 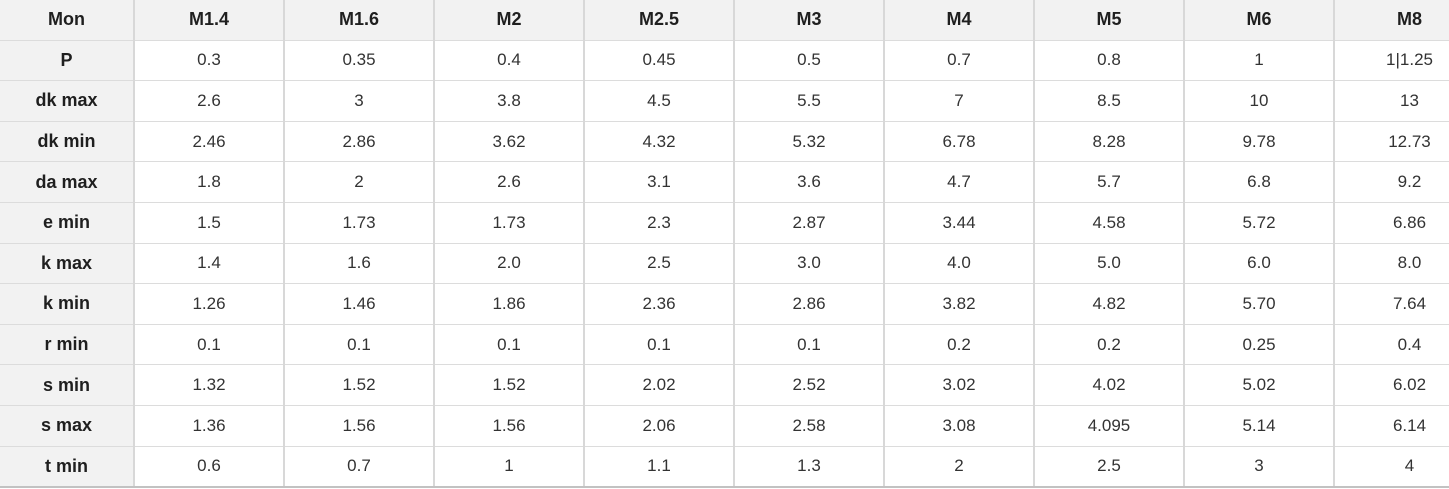 I want to click on row-label: k min, so click(x=67, y=304).